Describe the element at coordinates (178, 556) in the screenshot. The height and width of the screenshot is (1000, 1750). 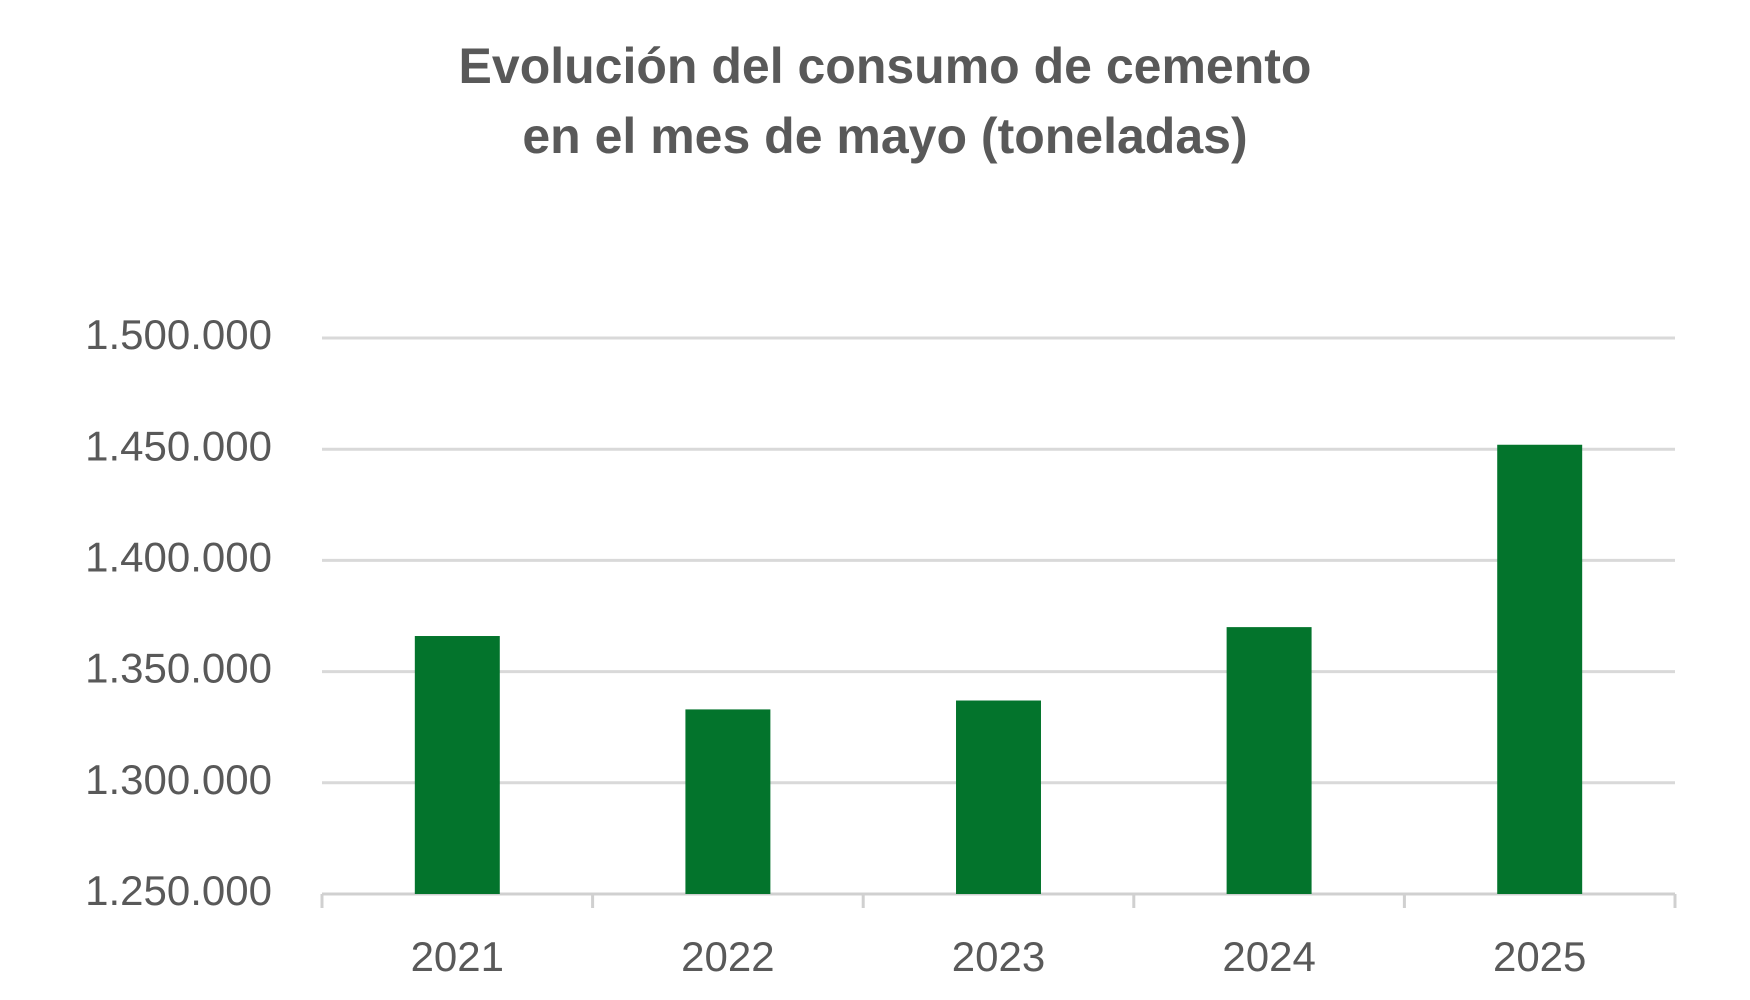
I see `y-tick-label: 1.400.000` at that location.